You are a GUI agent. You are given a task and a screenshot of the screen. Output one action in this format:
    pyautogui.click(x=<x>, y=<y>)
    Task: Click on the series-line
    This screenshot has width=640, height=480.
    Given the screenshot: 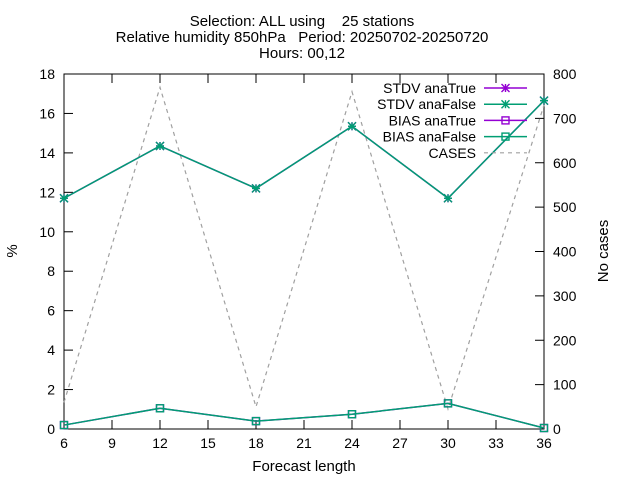 What is the action you would take?
    pyautogui.click(x=304, y=415)
    